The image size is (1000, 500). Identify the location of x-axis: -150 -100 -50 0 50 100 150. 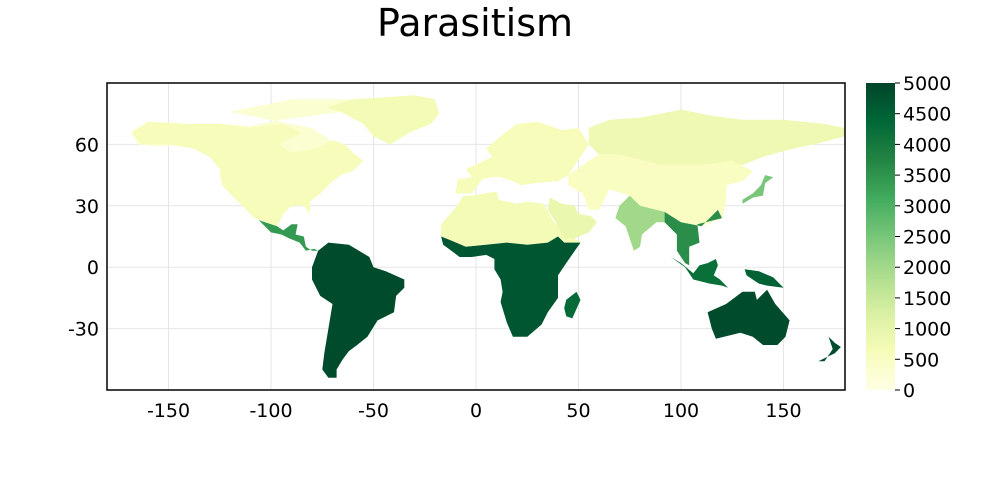
(474, 411).